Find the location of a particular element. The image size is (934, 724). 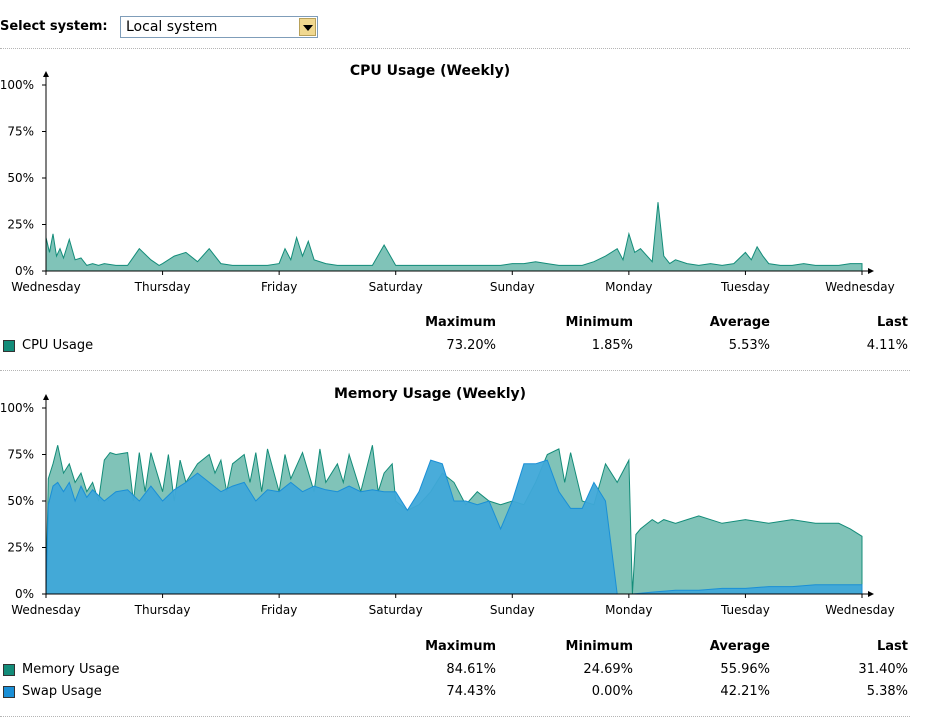

legend-row-memory: Memory Usage 84.61% 24.69% 55.96% 31.40% is located at coordinates (455, 672).